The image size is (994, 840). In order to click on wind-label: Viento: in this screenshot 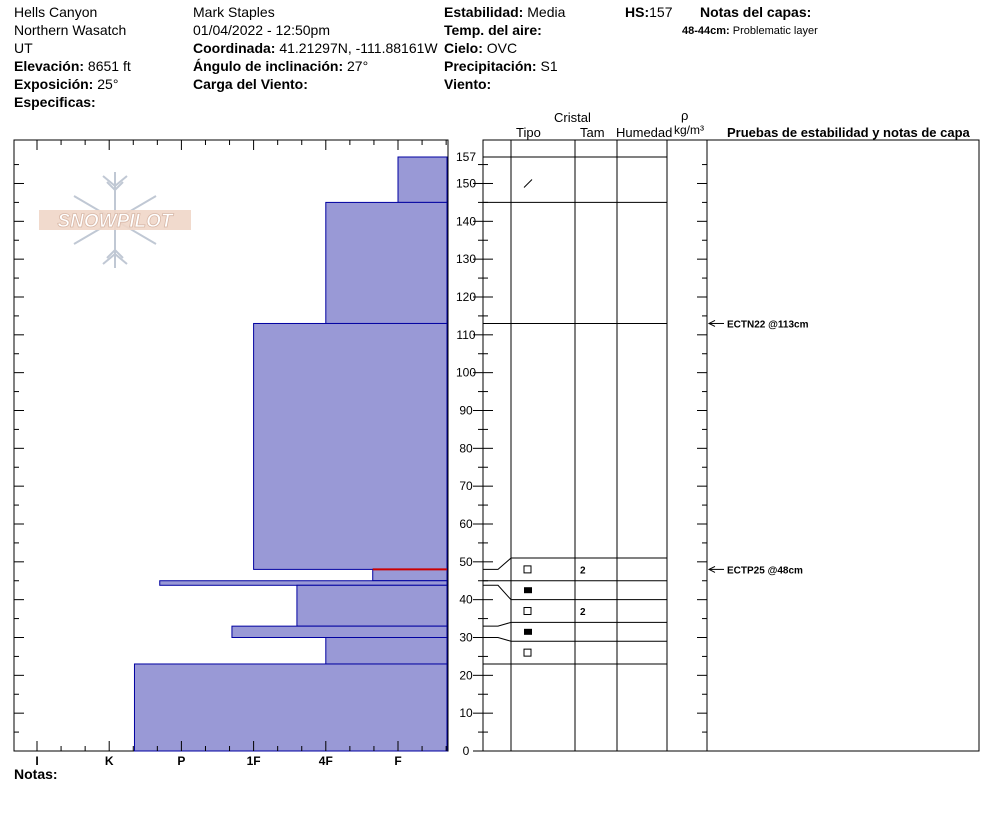, I will do `click(468, 84)`.